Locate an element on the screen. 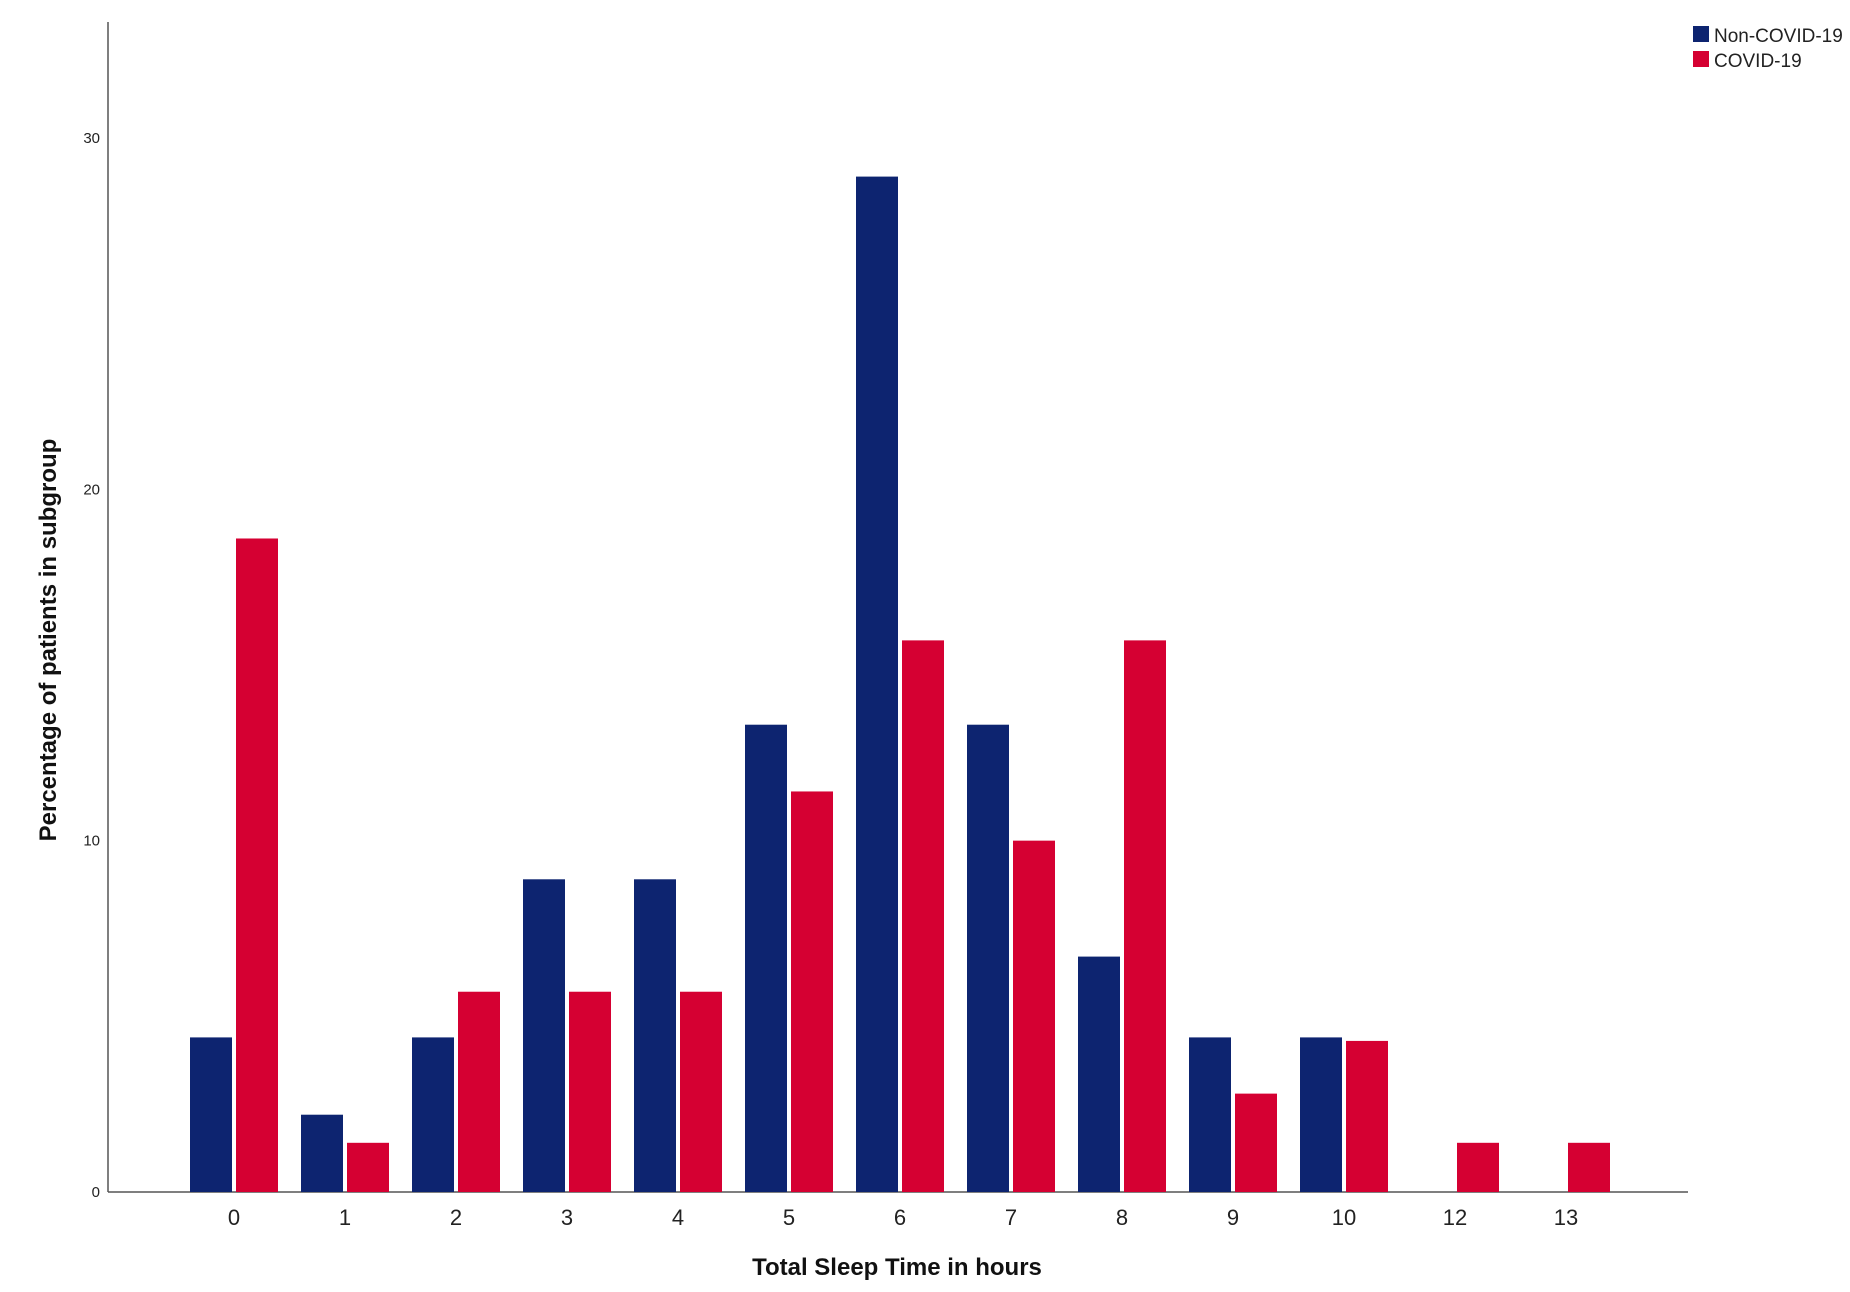 Image resolution: width=1850 pixels, height=1292 pixels. x-tick-label: 9 is located at coordinates (1233, 1217).